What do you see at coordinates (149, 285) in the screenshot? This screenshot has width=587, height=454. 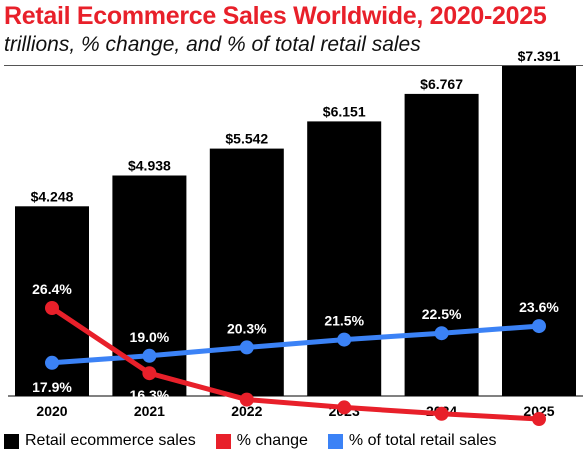 I see `bar-2021` at bounding box center [149, 285].